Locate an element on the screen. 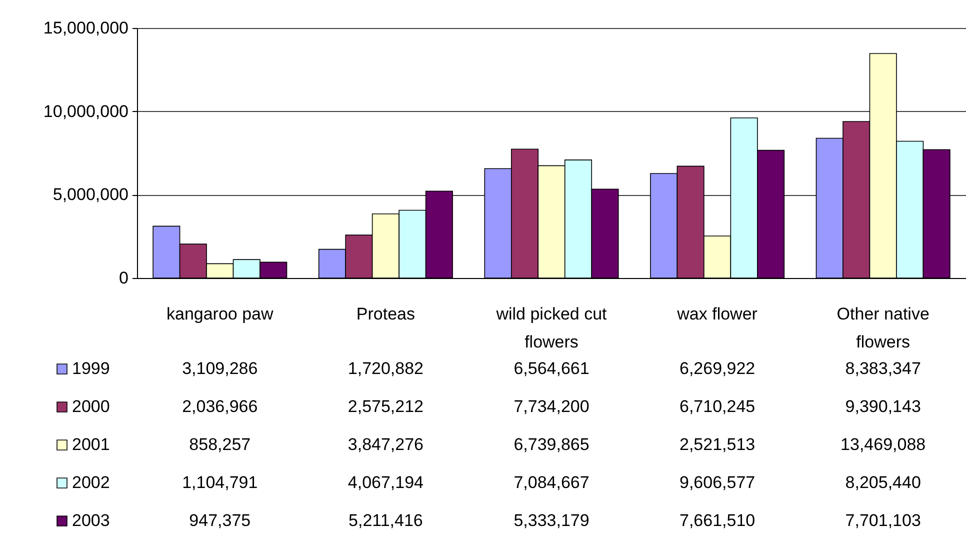  y-tick-label: 5,000,000 is located at coordinates (90, 194).